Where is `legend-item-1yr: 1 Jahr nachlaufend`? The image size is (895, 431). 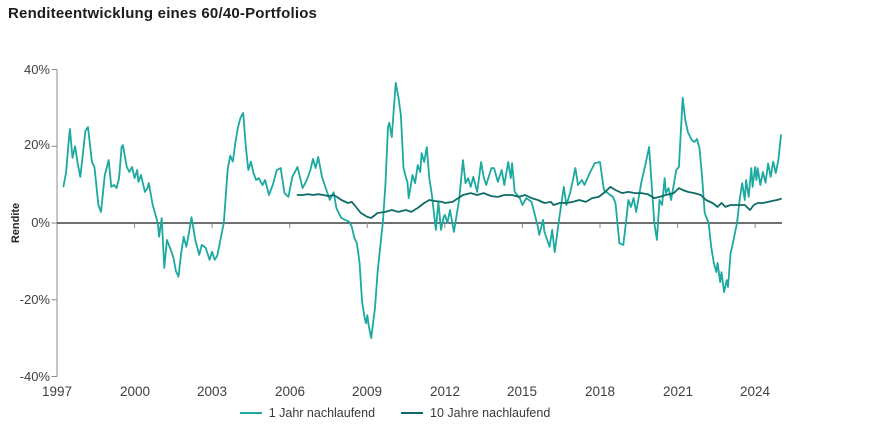
legend-item-1yr: 1 Jahr nachlaufend is located at coordinates (307, 413).